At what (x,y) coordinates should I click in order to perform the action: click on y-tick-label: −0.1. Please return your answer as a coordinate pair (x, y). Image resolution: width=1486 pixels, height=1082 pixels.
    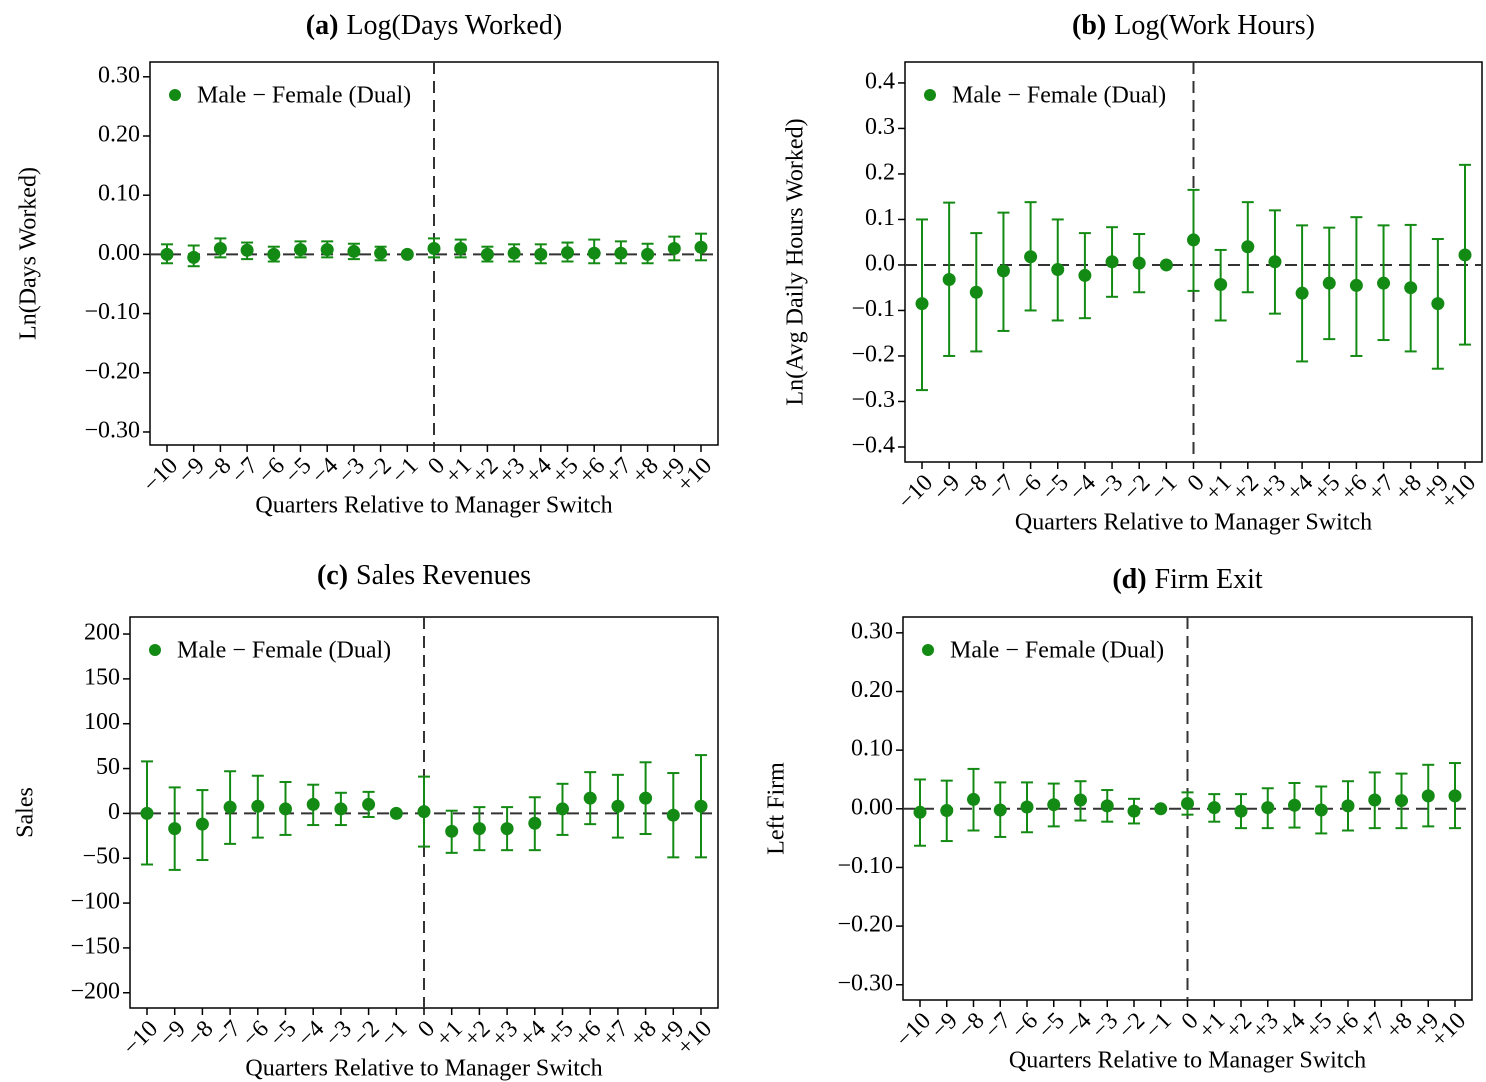
    Looking at the image, I should click on (873, 309).